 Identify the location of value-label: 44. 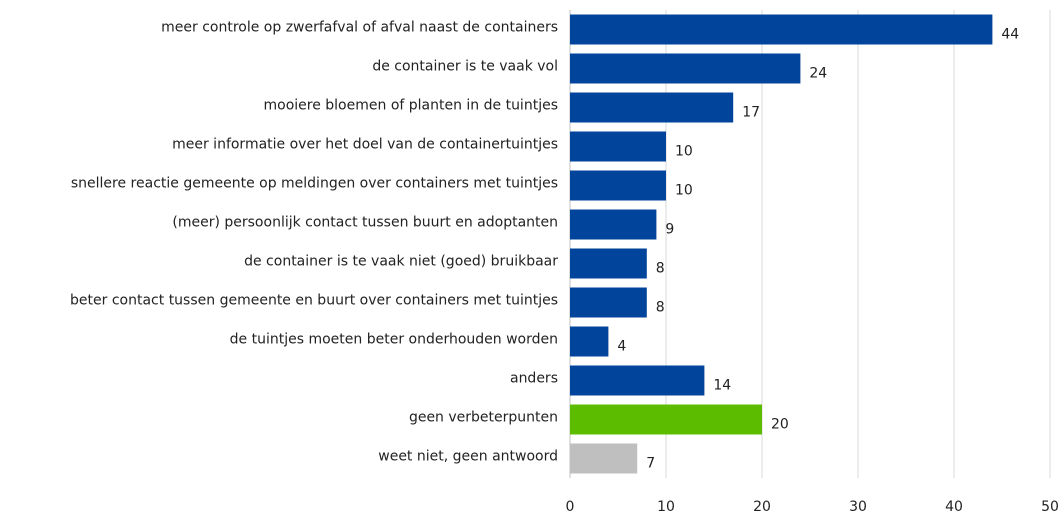
(1010, 35).